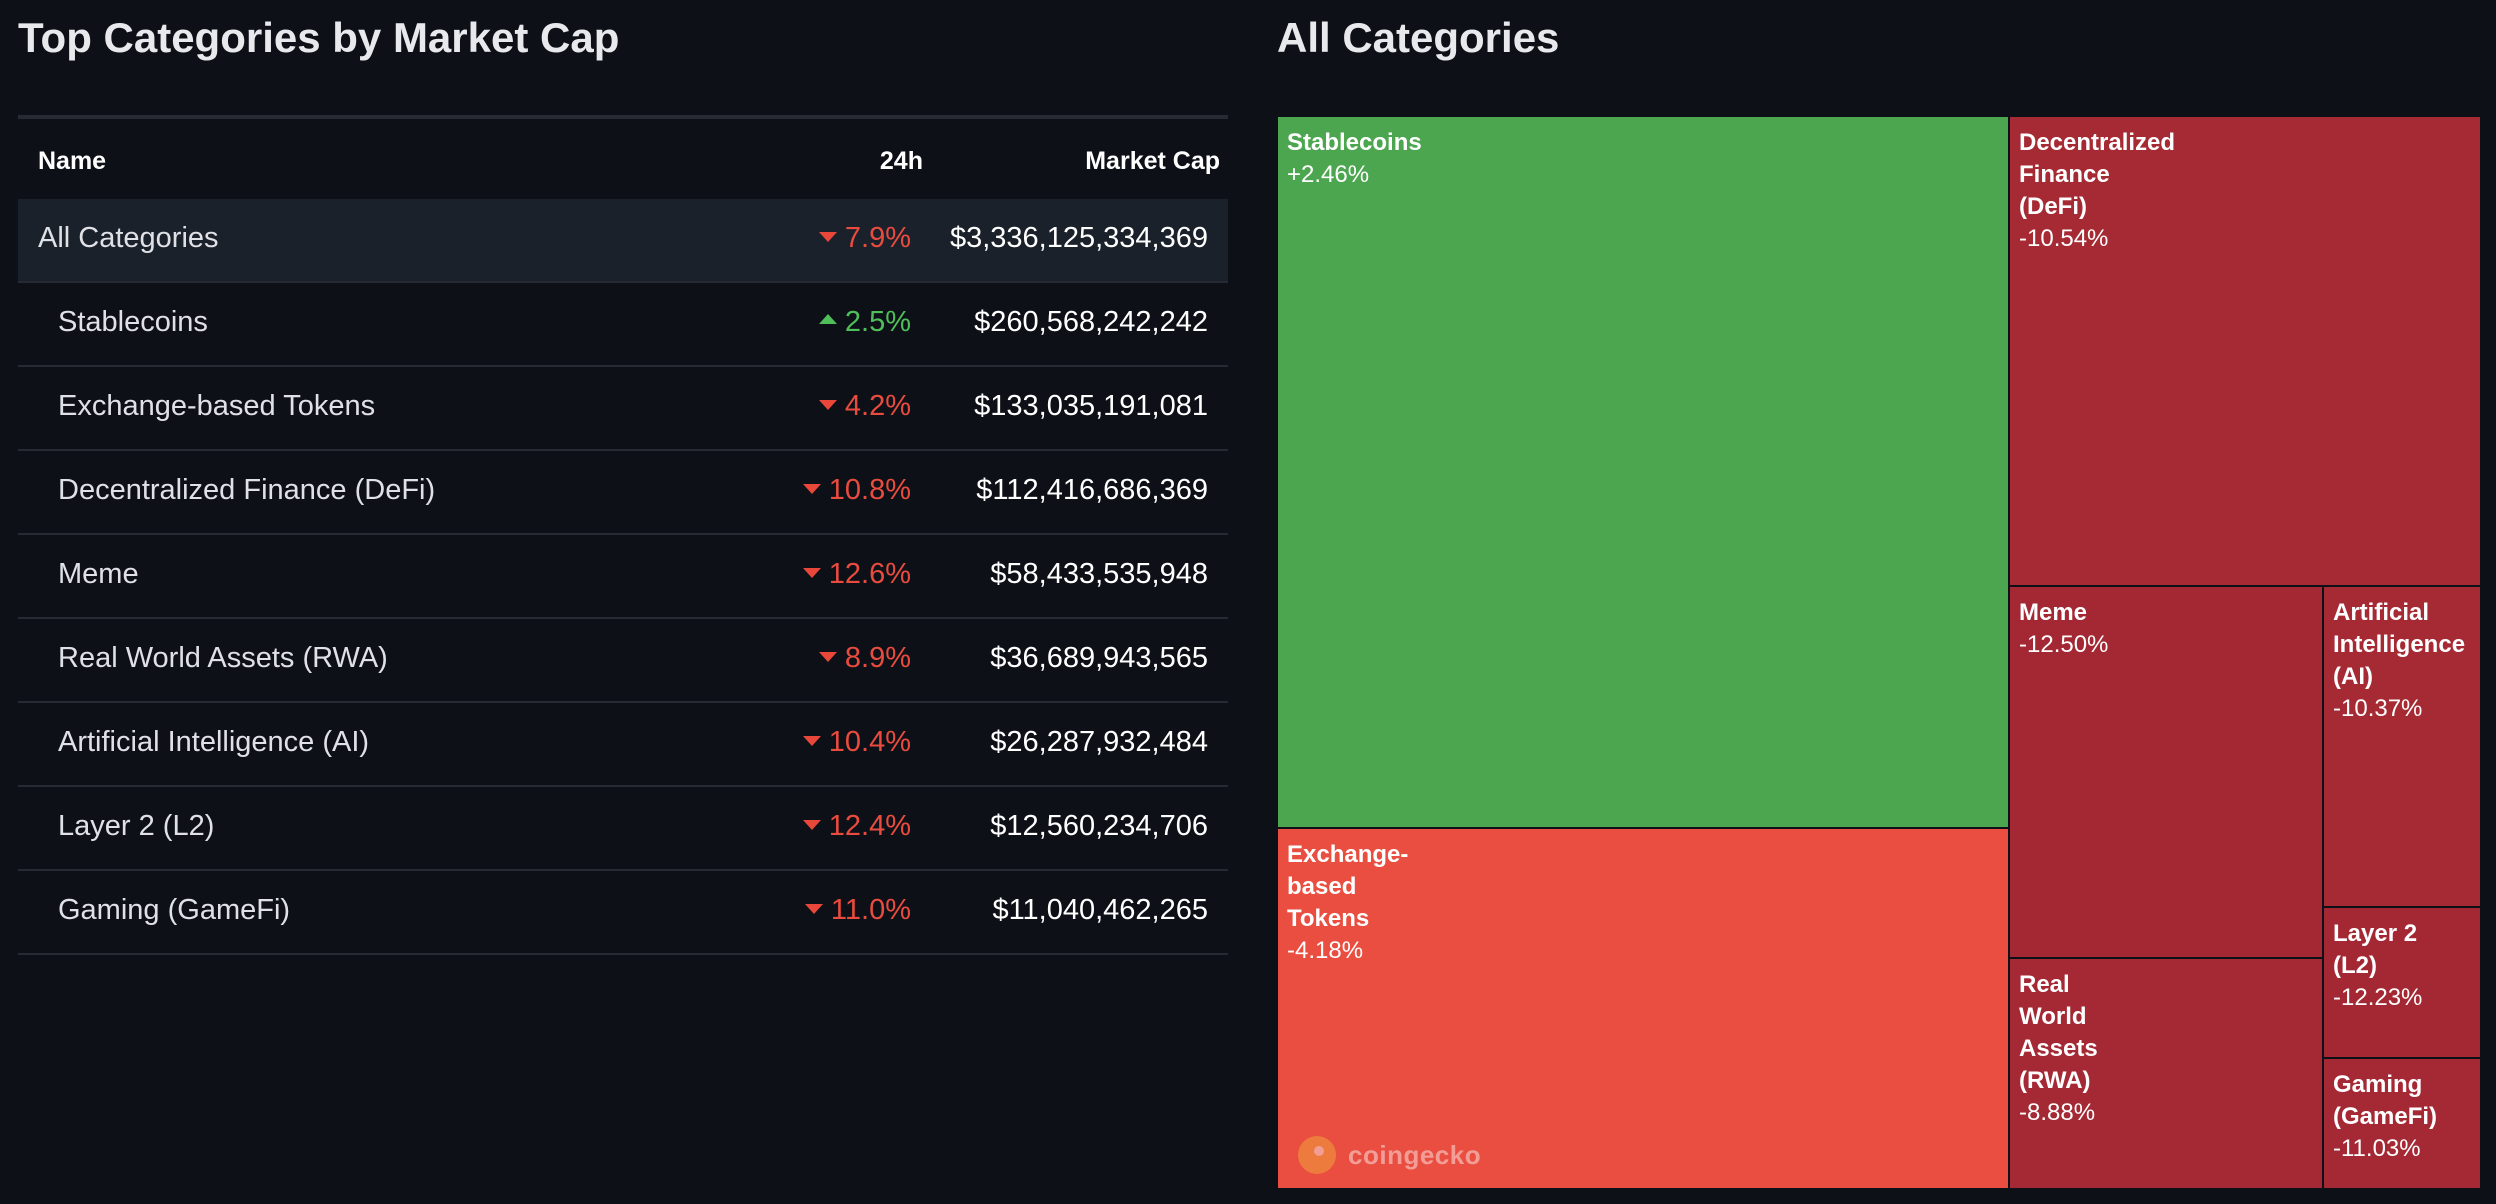  I want to click on row-change: 11.0%, so click(857, 910).